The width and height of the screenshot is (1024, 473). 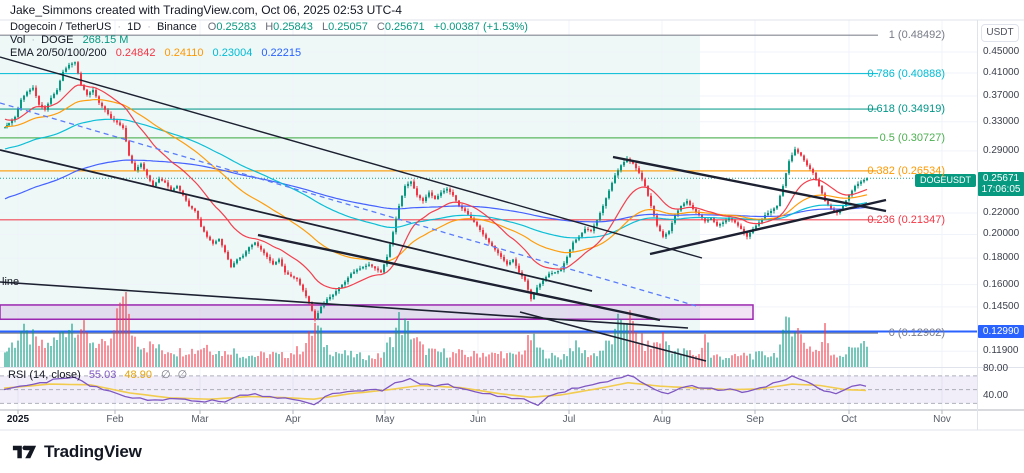 What do you see at coordinates (135, 53) in the screenshot?
I see `ema20-value: 0.24842` at bounding box center [135, 53].